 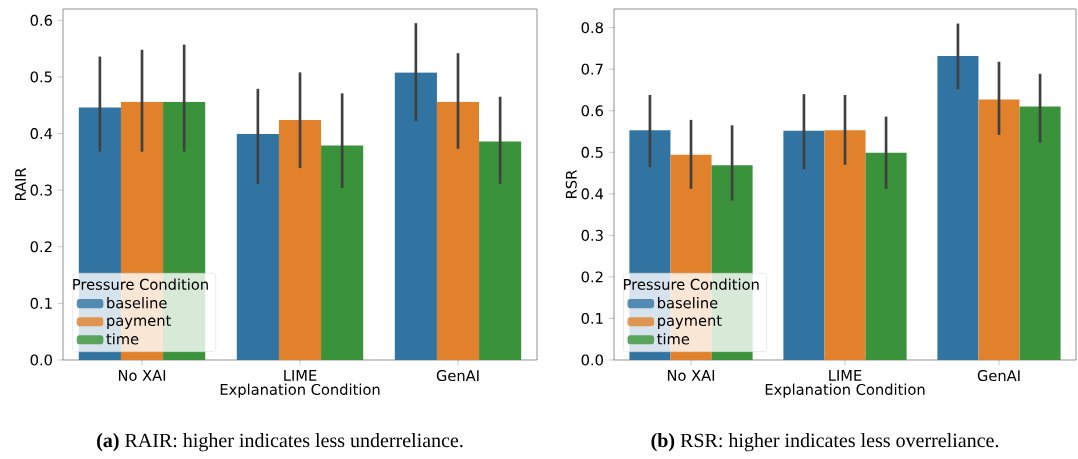 What do you see at coordinates (592, 28) in the screenshot?
I see `y-tick-label: 0.8` at bounding box center [592, 28].